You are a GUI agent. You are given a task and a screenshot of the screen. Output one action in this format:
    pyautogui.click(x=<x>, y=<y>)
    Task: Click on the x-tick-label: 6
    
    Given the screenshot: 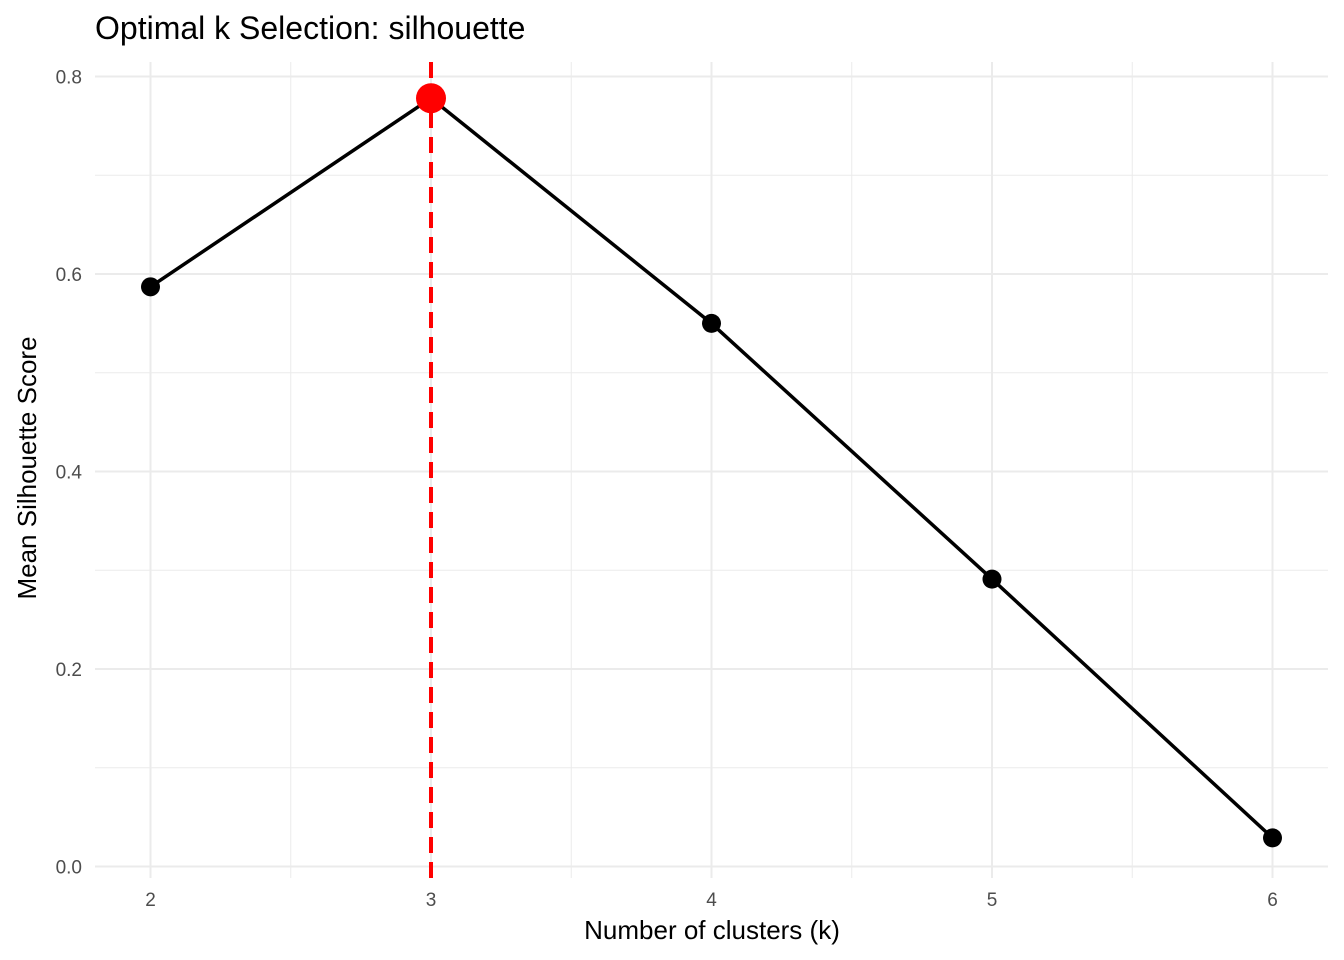 What is the action you would take?
    pyautogui.click(x=1272, y=900)
    